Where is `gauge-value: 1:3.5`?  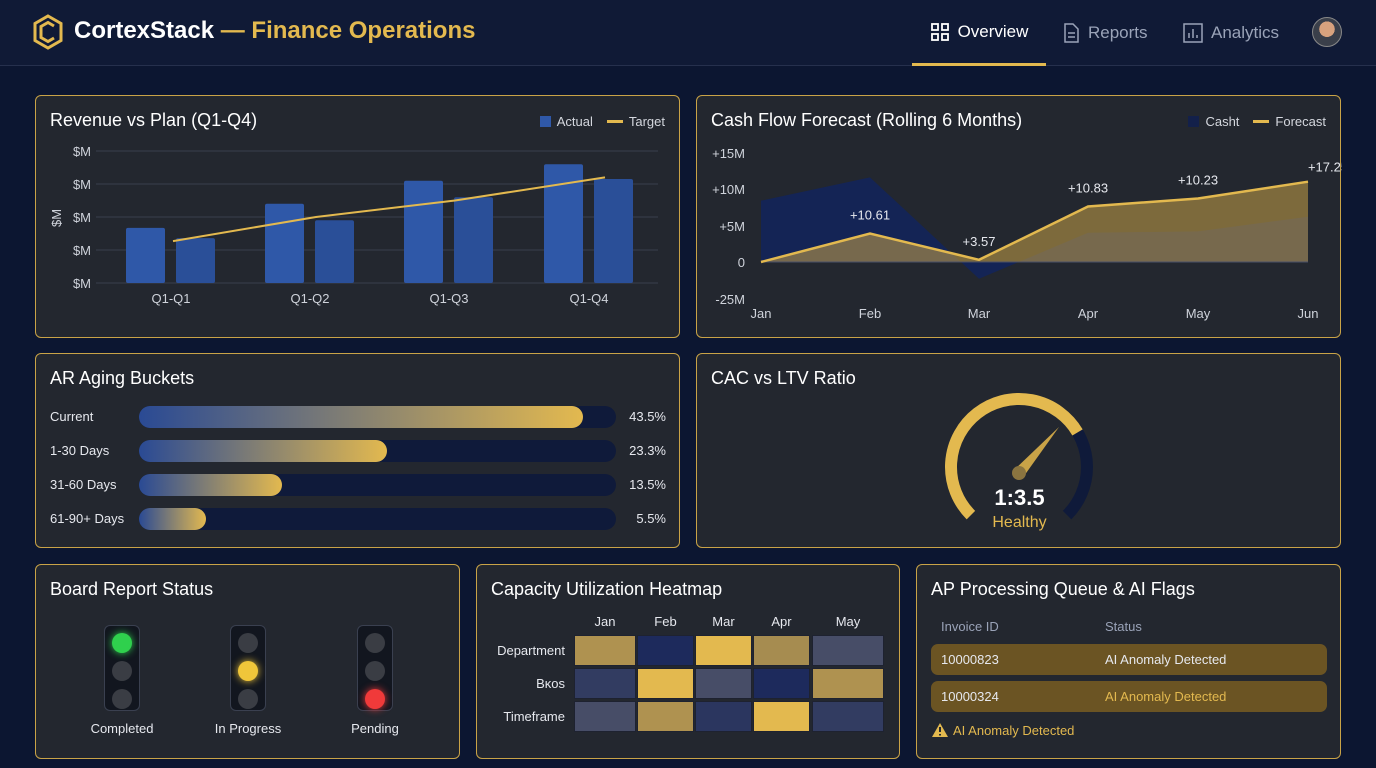
gauge-value: 1:3.5 is located at coordinates (1019, 497).